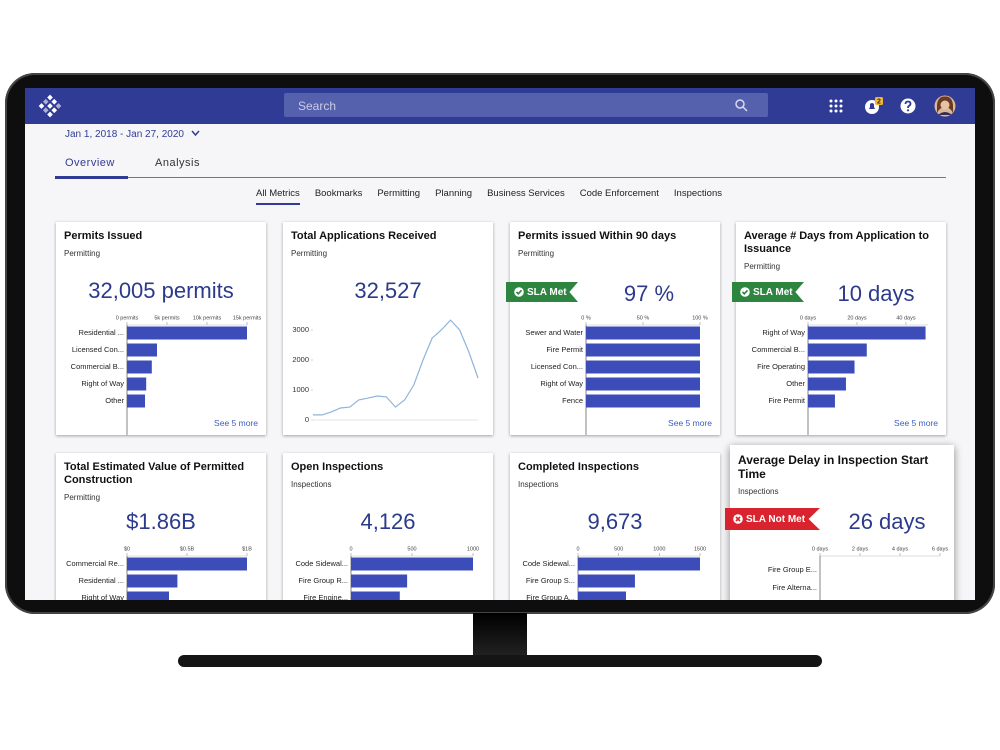 Image resolution: width=1000 pixels, height=750 pixels. I want to click on date-range: Jan 1, 2018 - Jan 27, 2020, so click(132, 134).